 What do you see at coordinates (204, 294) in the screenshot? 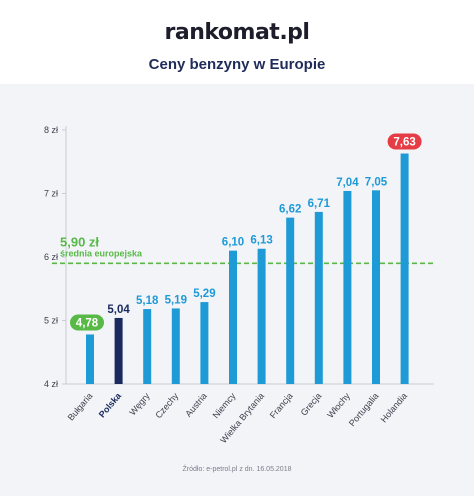
I see `value-label-4: 5,29` at bounding box center [204, 294].